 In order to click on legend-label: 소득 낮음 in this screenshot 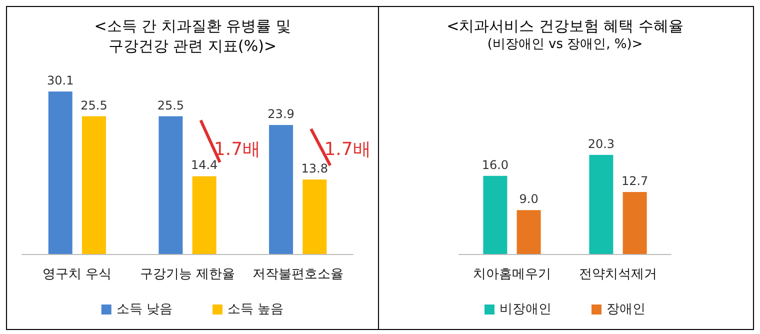, I will do `click(144, 309)`.